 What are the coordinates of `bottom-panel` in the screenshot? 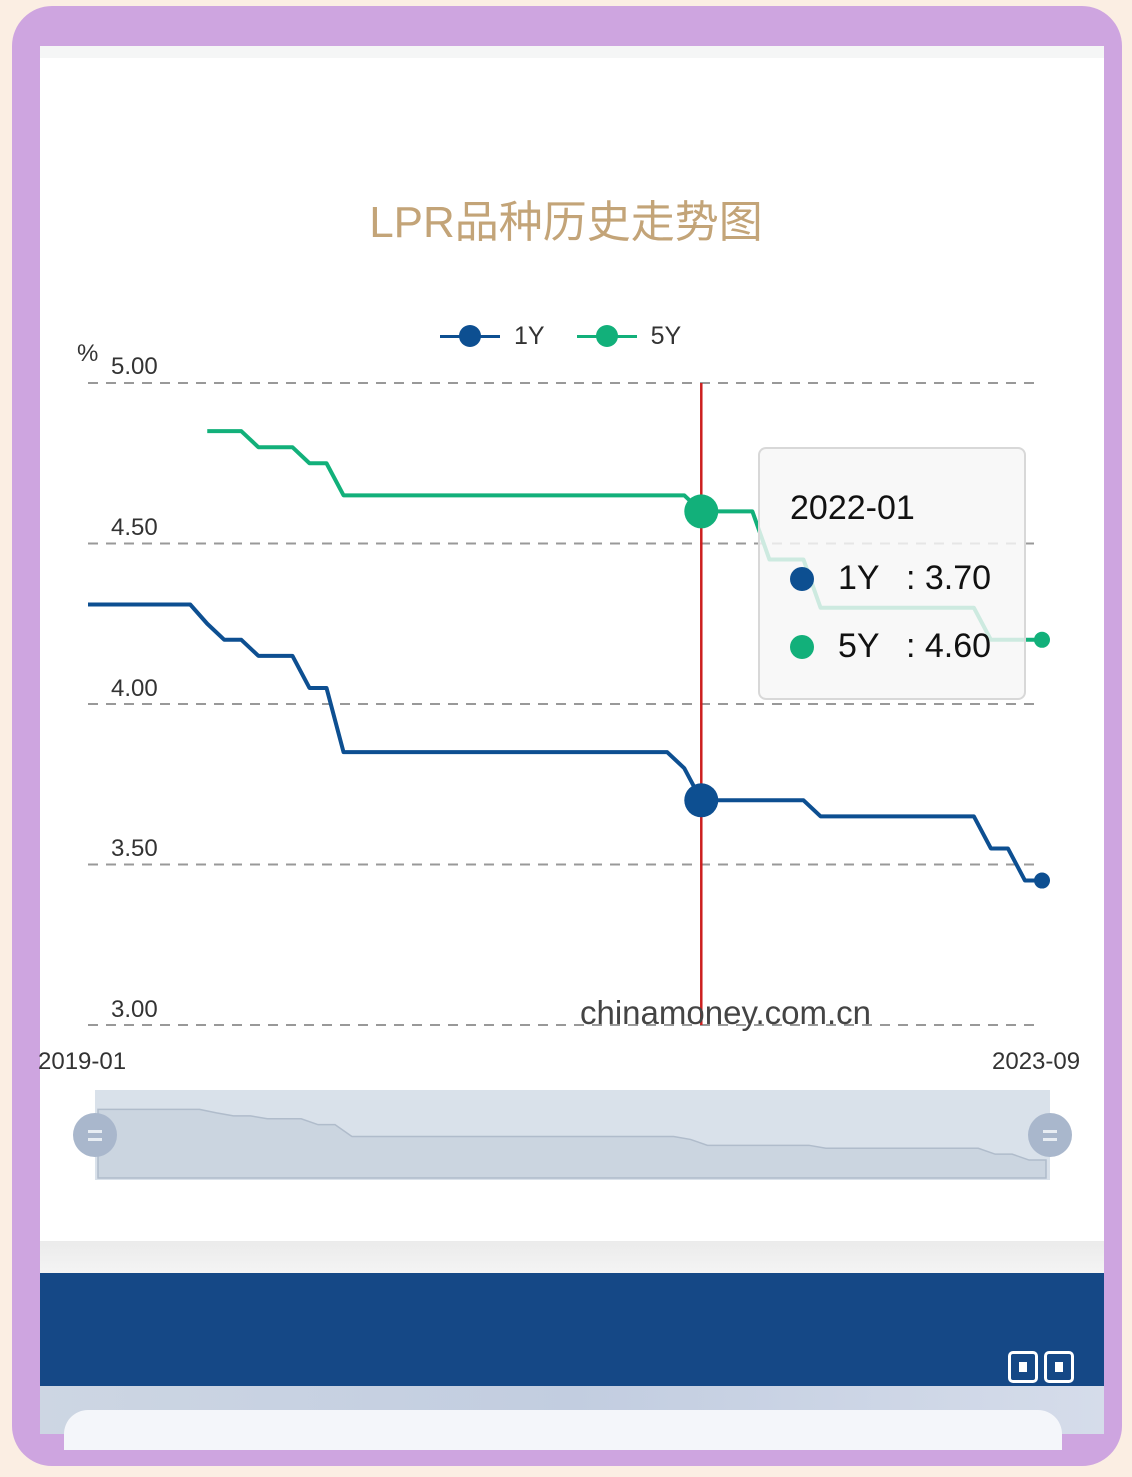 It's located at (572, 1418).